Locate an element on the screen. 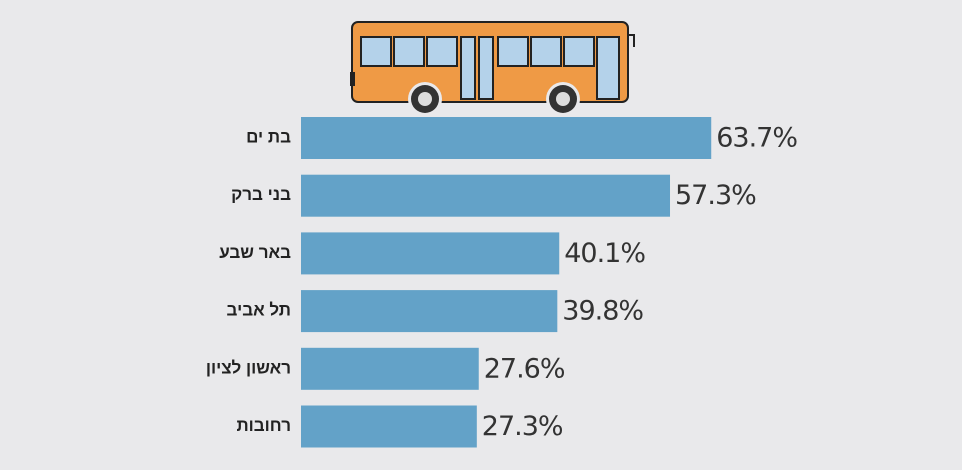 This screenshot has width=962, height=470. value-label: 27.3% is located at coordinates (522, 426).